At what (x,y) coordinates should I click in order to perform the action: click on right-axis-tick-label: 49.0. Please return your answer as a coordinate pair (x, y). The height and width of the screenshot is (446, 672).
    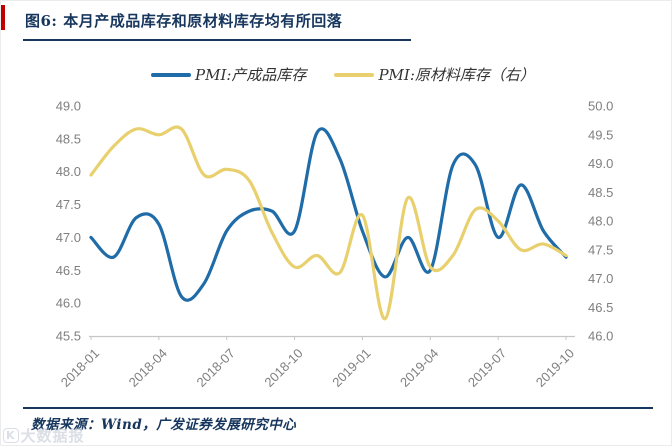
    Looking at the image, I should click on (600, 163).